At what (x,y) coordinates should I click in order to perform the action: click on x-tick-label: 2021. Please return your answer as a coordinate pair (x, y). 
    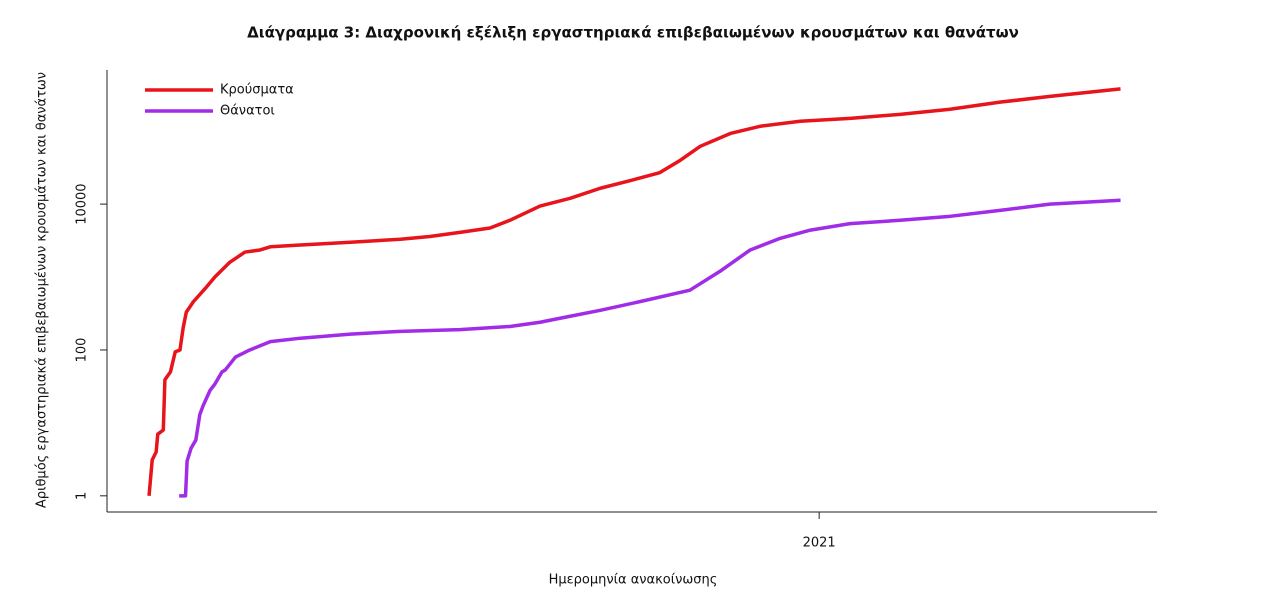
    Looking at the image, I should click on (819, 543).